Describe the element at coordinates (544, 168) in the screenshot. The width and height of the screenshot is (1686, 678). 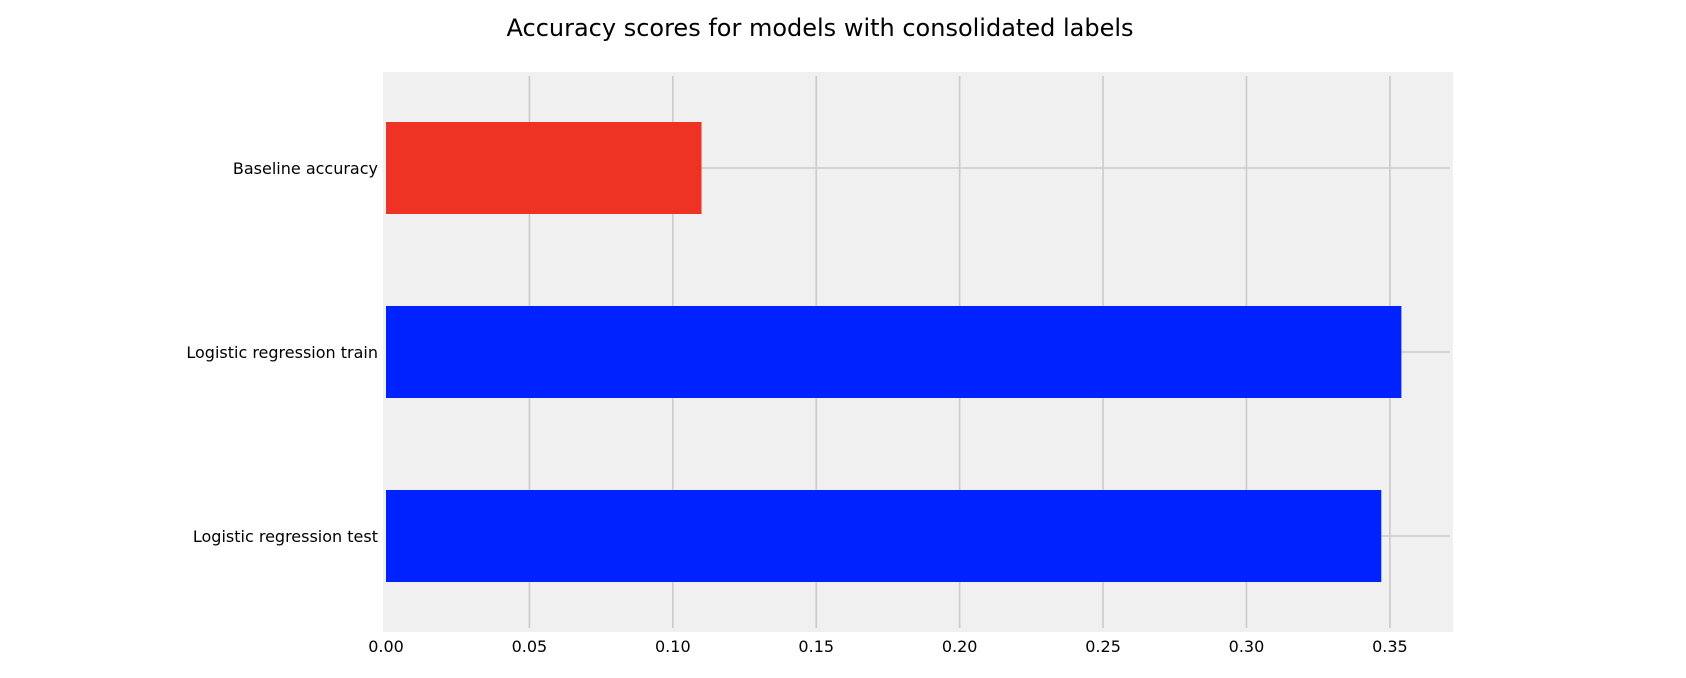
I see `bar-baseline-accuracy` at that location.